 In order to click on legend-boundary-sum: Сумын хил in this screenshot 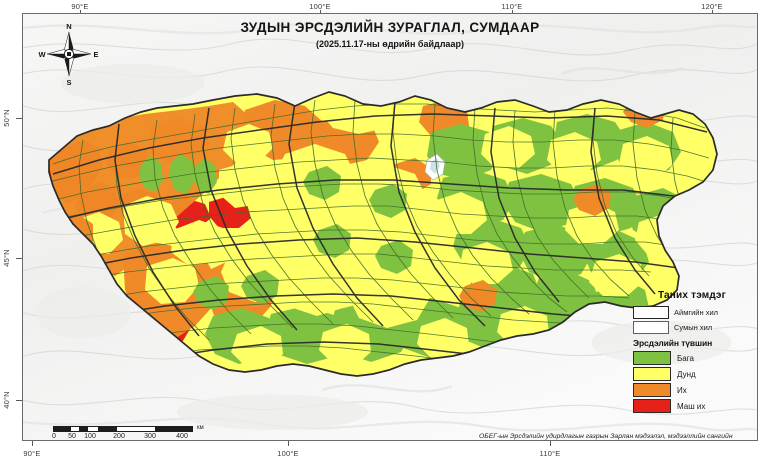, I will do `click(692, 327)`.